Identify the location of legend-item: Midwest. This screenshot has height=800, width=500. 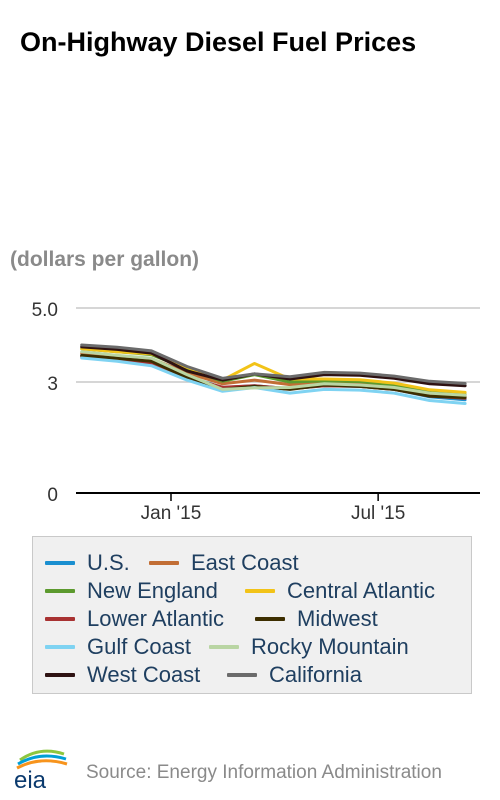
(316, 619).